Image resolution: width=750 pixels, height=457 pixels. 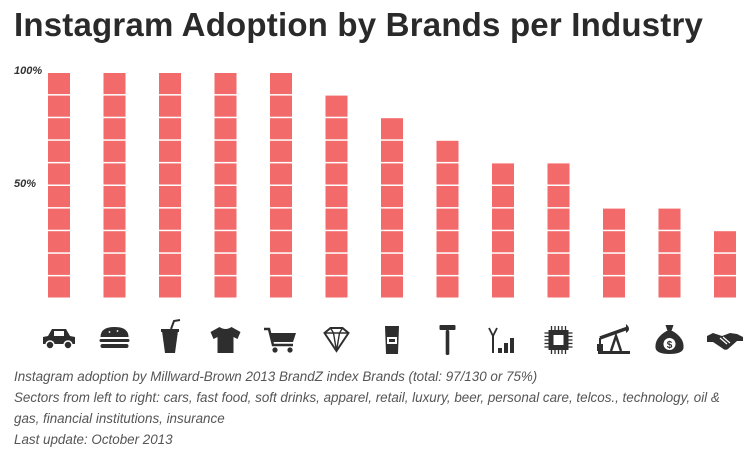 I want to click on y-tick-label: 100%, so click(x=28, y=71).